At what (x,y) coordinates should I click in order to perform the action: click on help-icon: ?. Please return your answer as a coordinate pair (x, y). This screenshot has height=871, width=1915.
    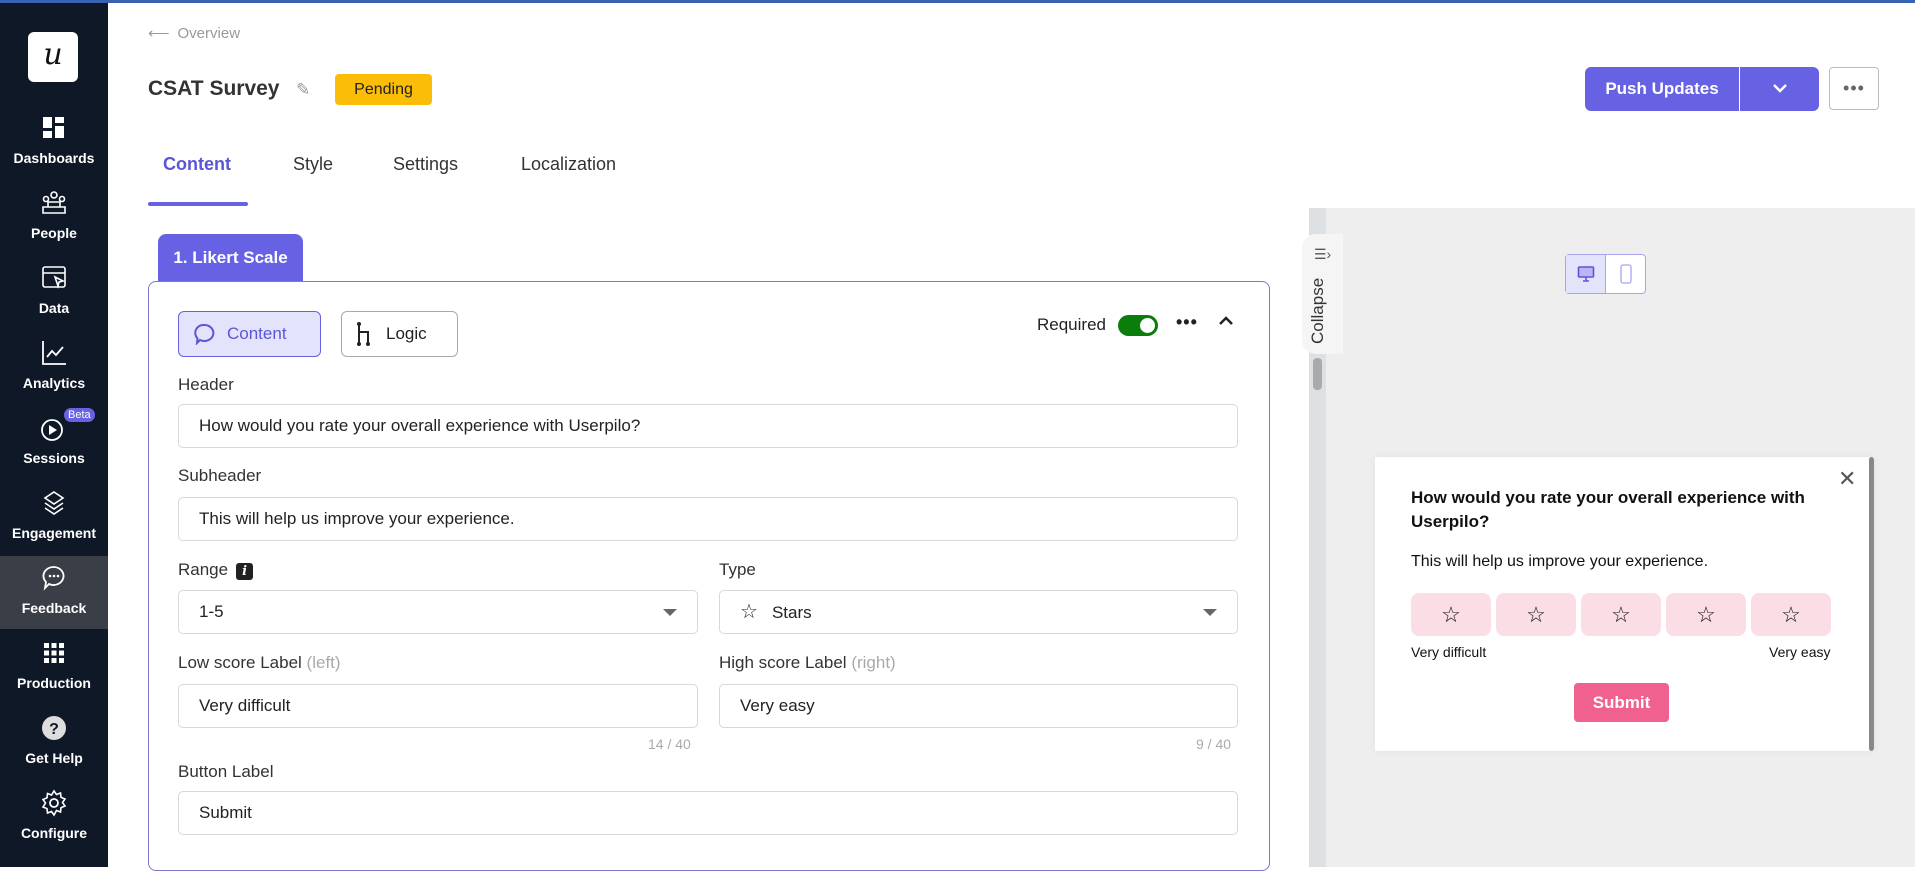
    Looking at the image, I should click on (54, 728).